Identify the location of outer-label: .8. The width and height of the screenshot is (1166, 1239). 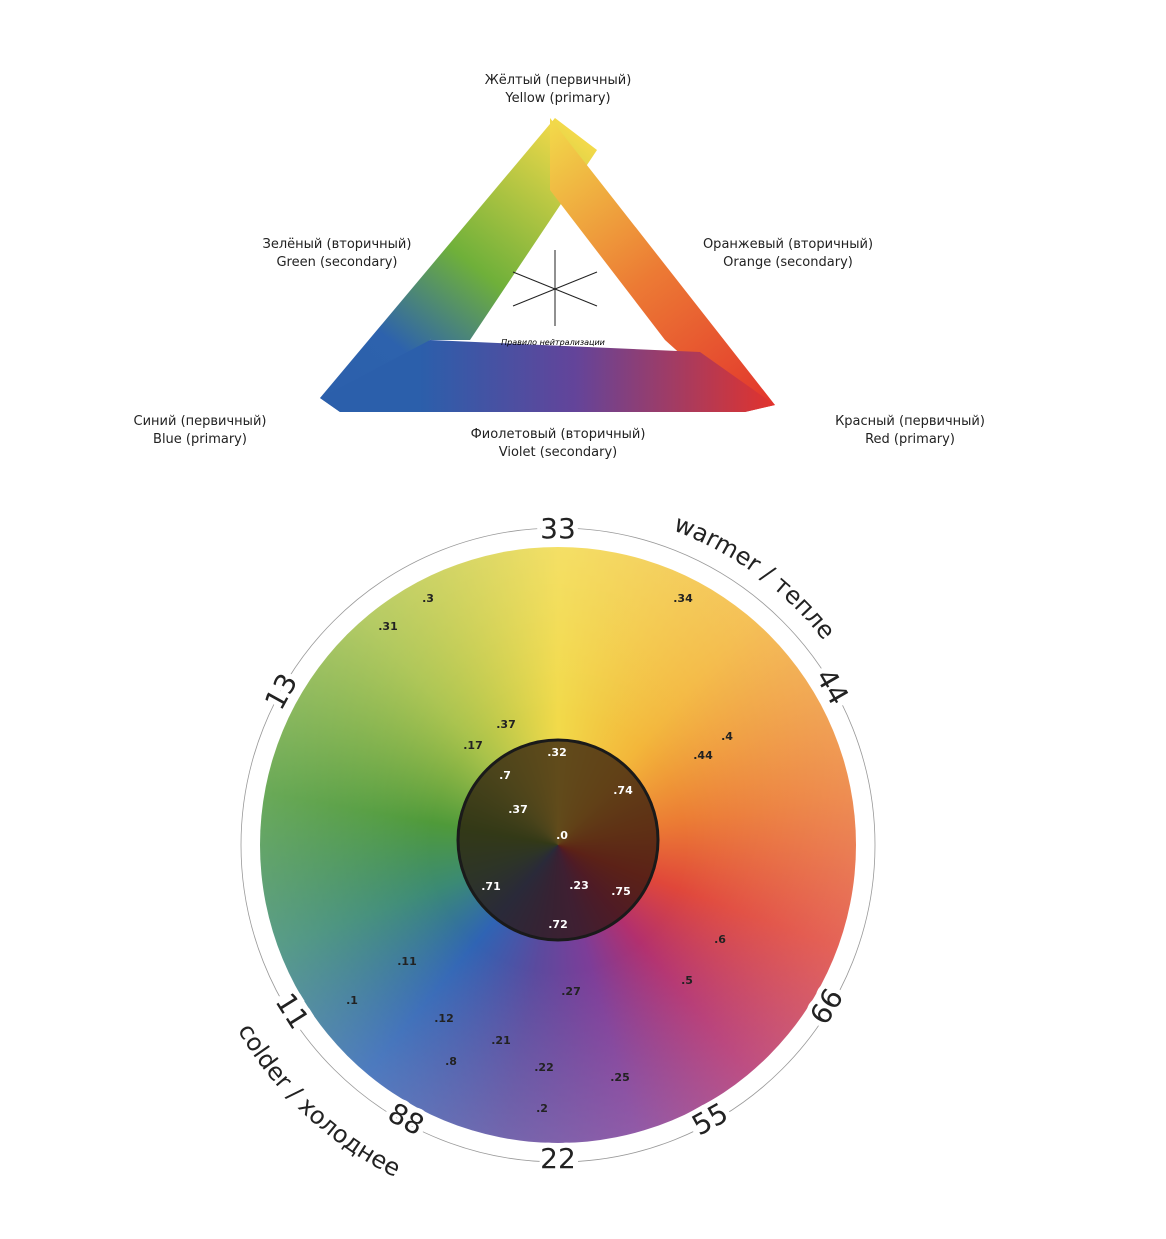
(451, 1061).